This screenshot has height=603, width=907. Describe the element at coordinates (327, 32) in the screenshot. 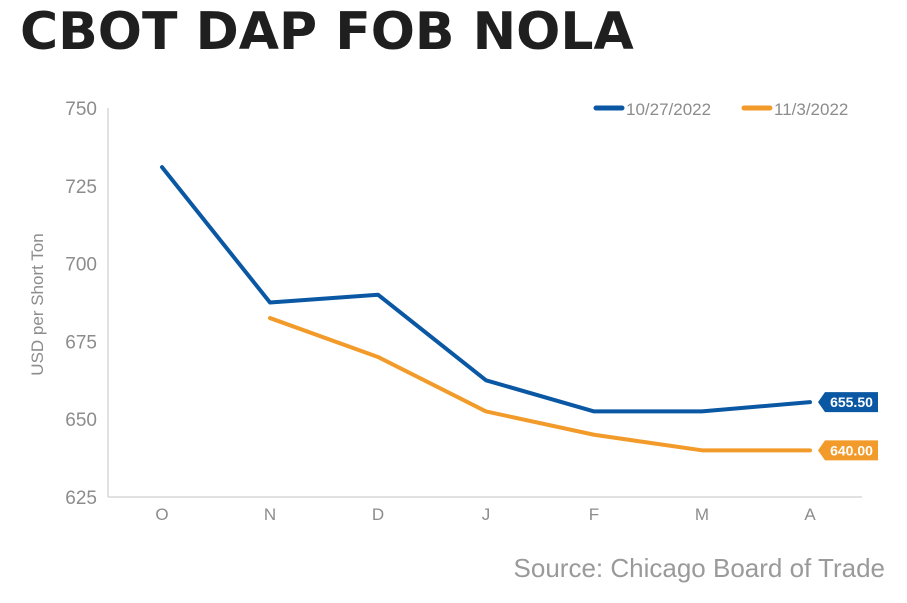

I see `chart-title: CBOT DAP FOB NOLA` at that location.